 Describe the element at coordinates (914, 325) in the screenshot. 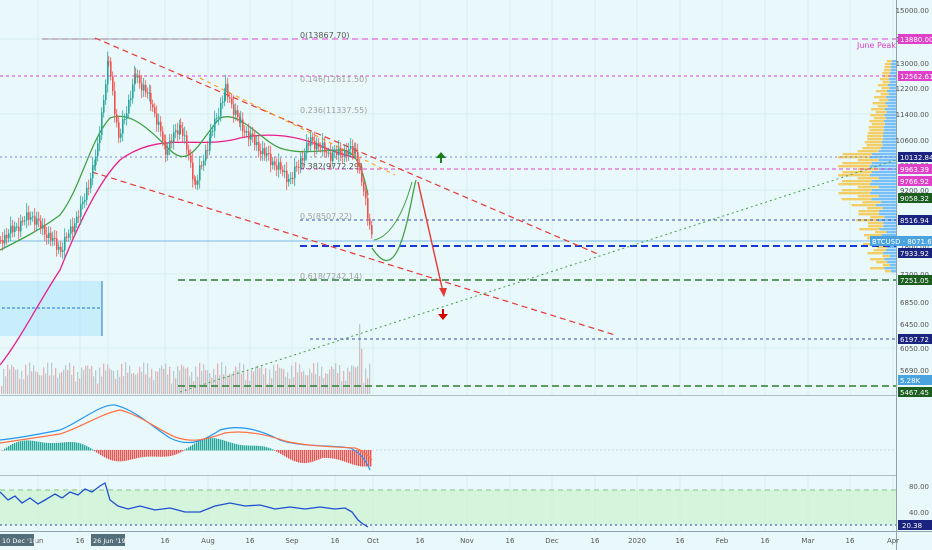

I see `y-tick-label: 6450.00` at that location.